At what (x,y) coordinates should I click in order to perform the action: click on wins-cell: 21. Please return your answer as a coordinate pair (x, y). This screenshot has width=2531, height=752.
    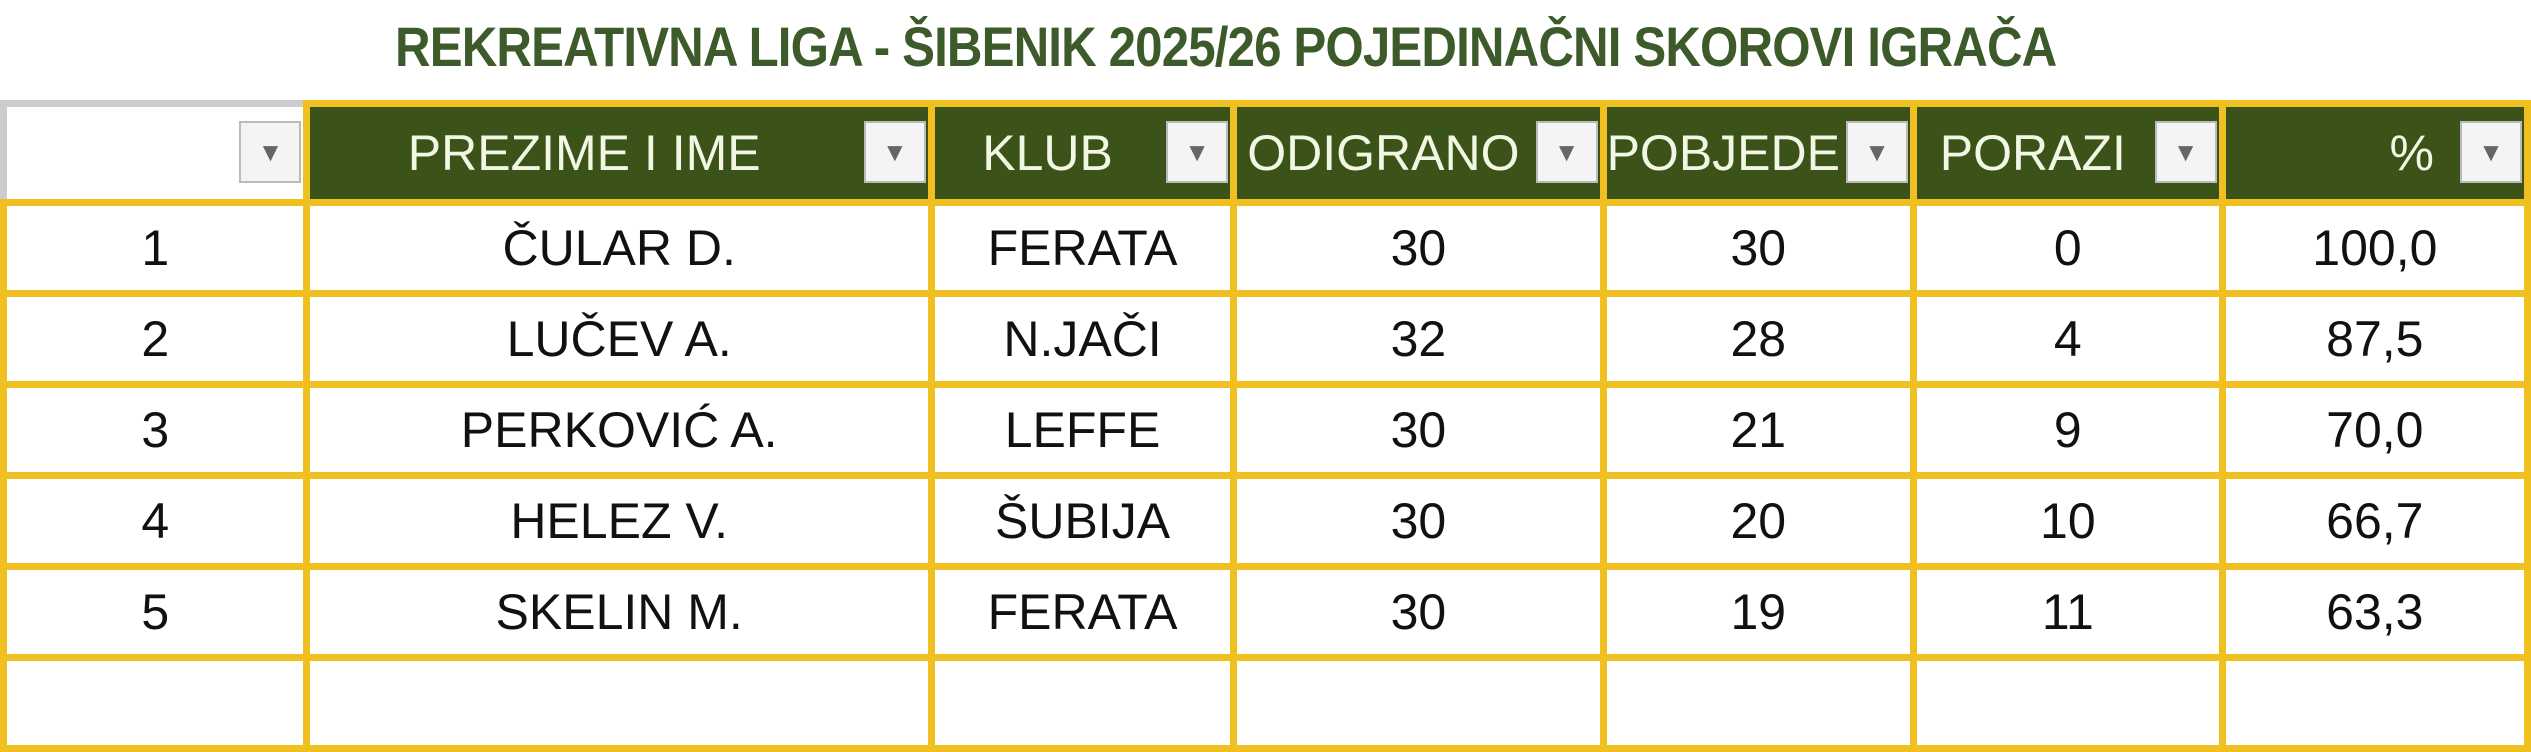
    Looking at the image, I should click on (1758, 430).